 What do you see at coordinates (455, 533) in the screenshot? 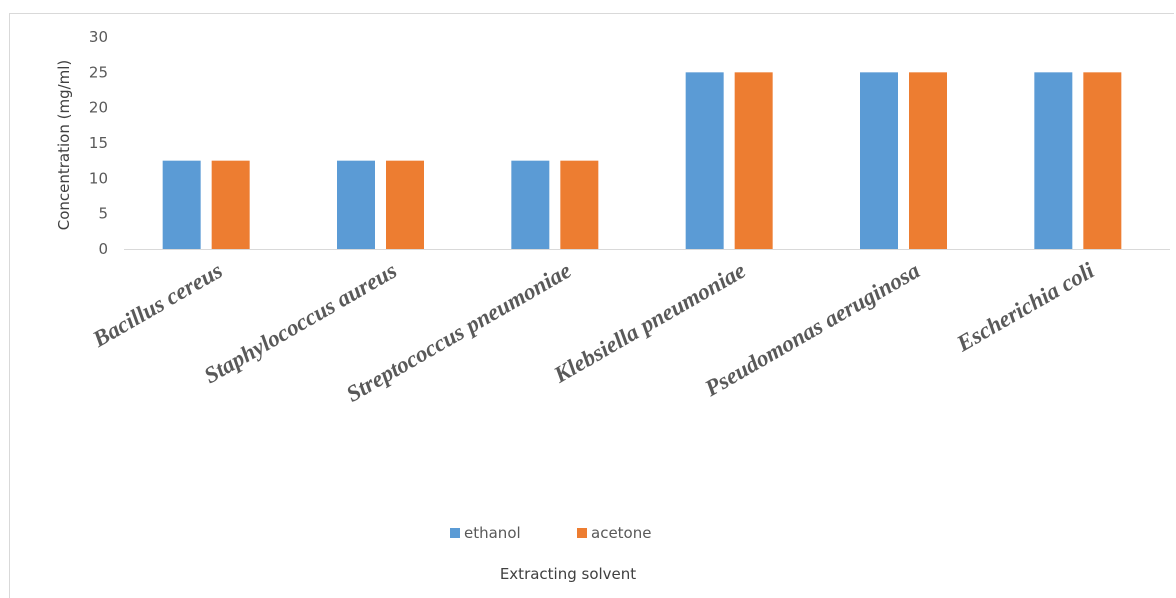
I see `legend-swatch-ethanol` at bounding box center [455, 533].